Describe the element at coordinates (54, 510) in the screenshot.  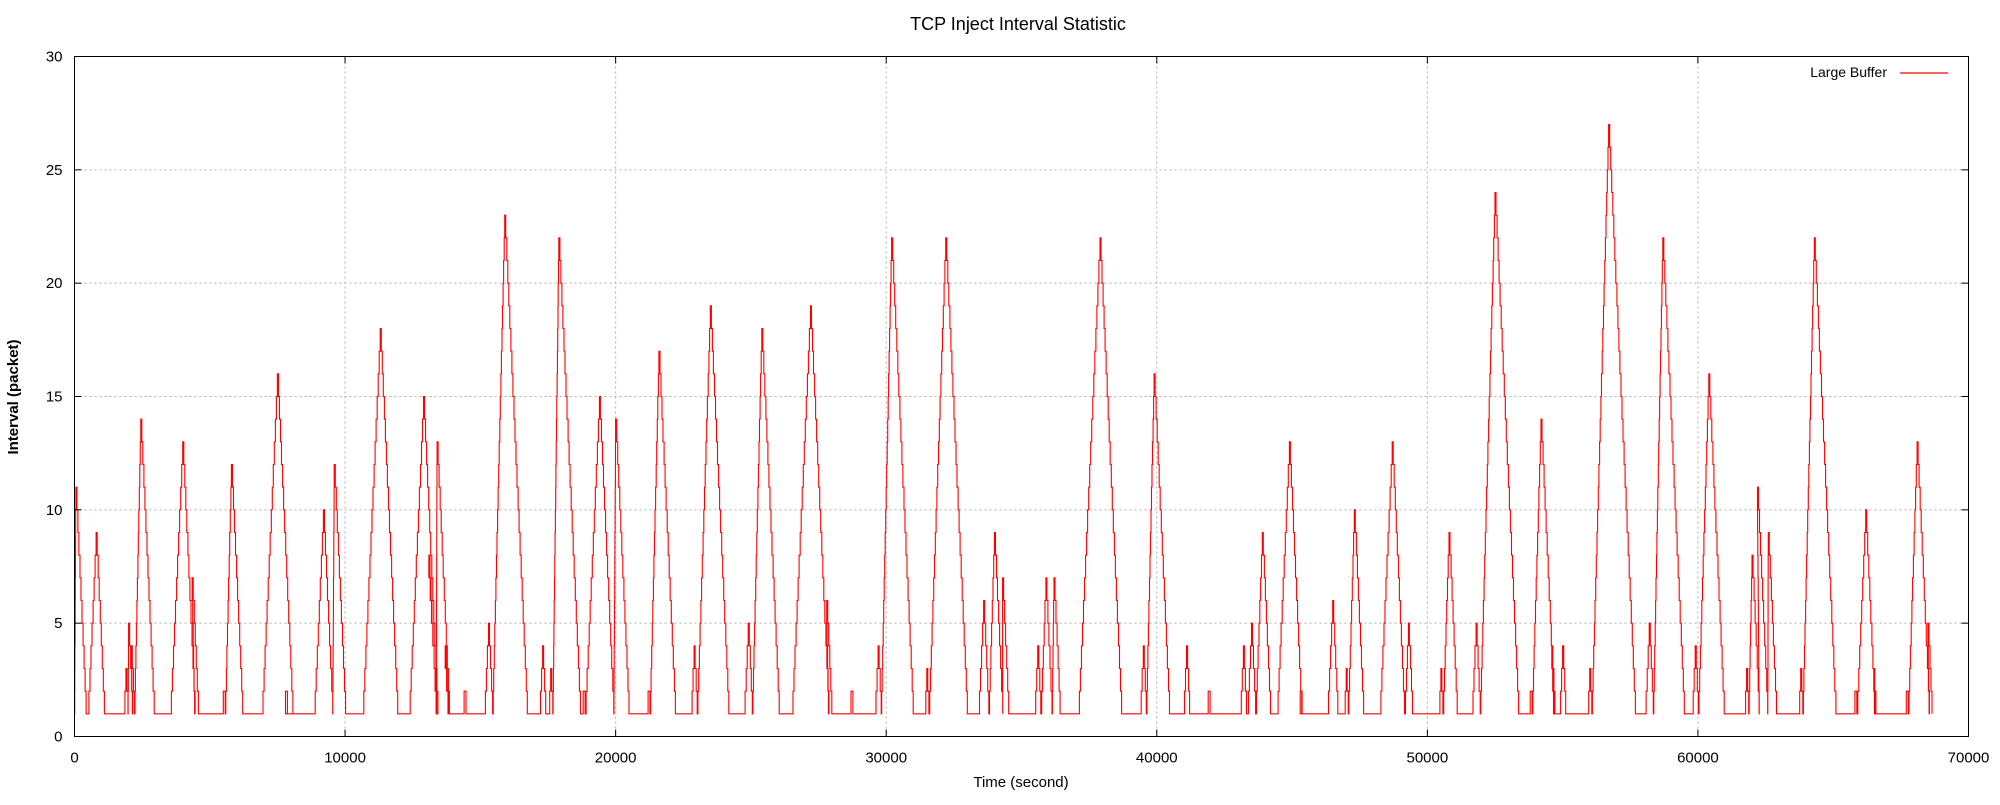
I see `y-tick-label: 10` at that location.